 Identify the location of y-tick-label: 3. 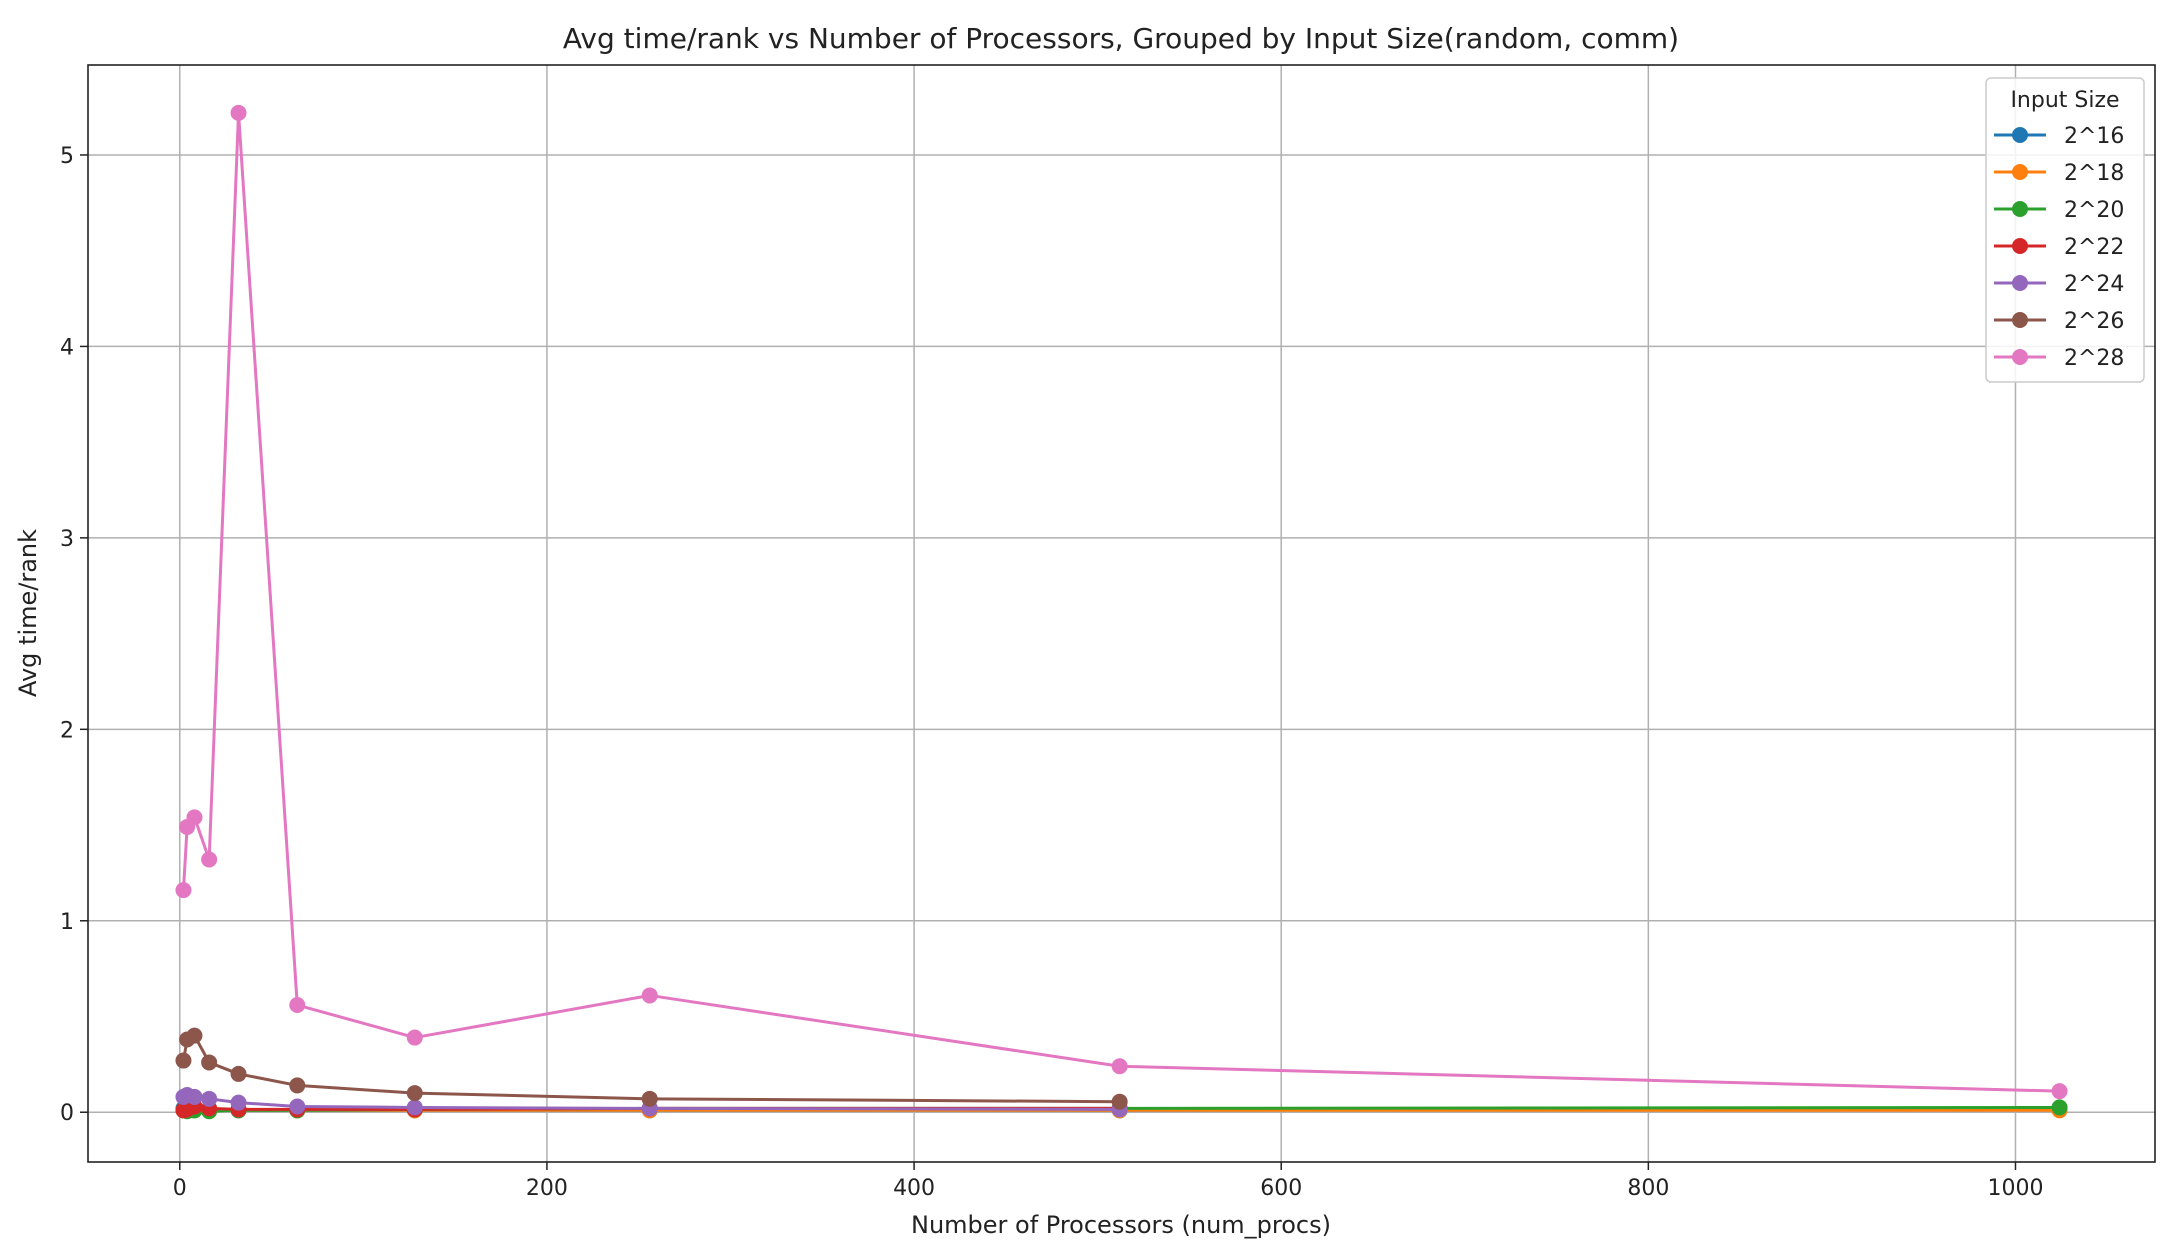
(67, 539).